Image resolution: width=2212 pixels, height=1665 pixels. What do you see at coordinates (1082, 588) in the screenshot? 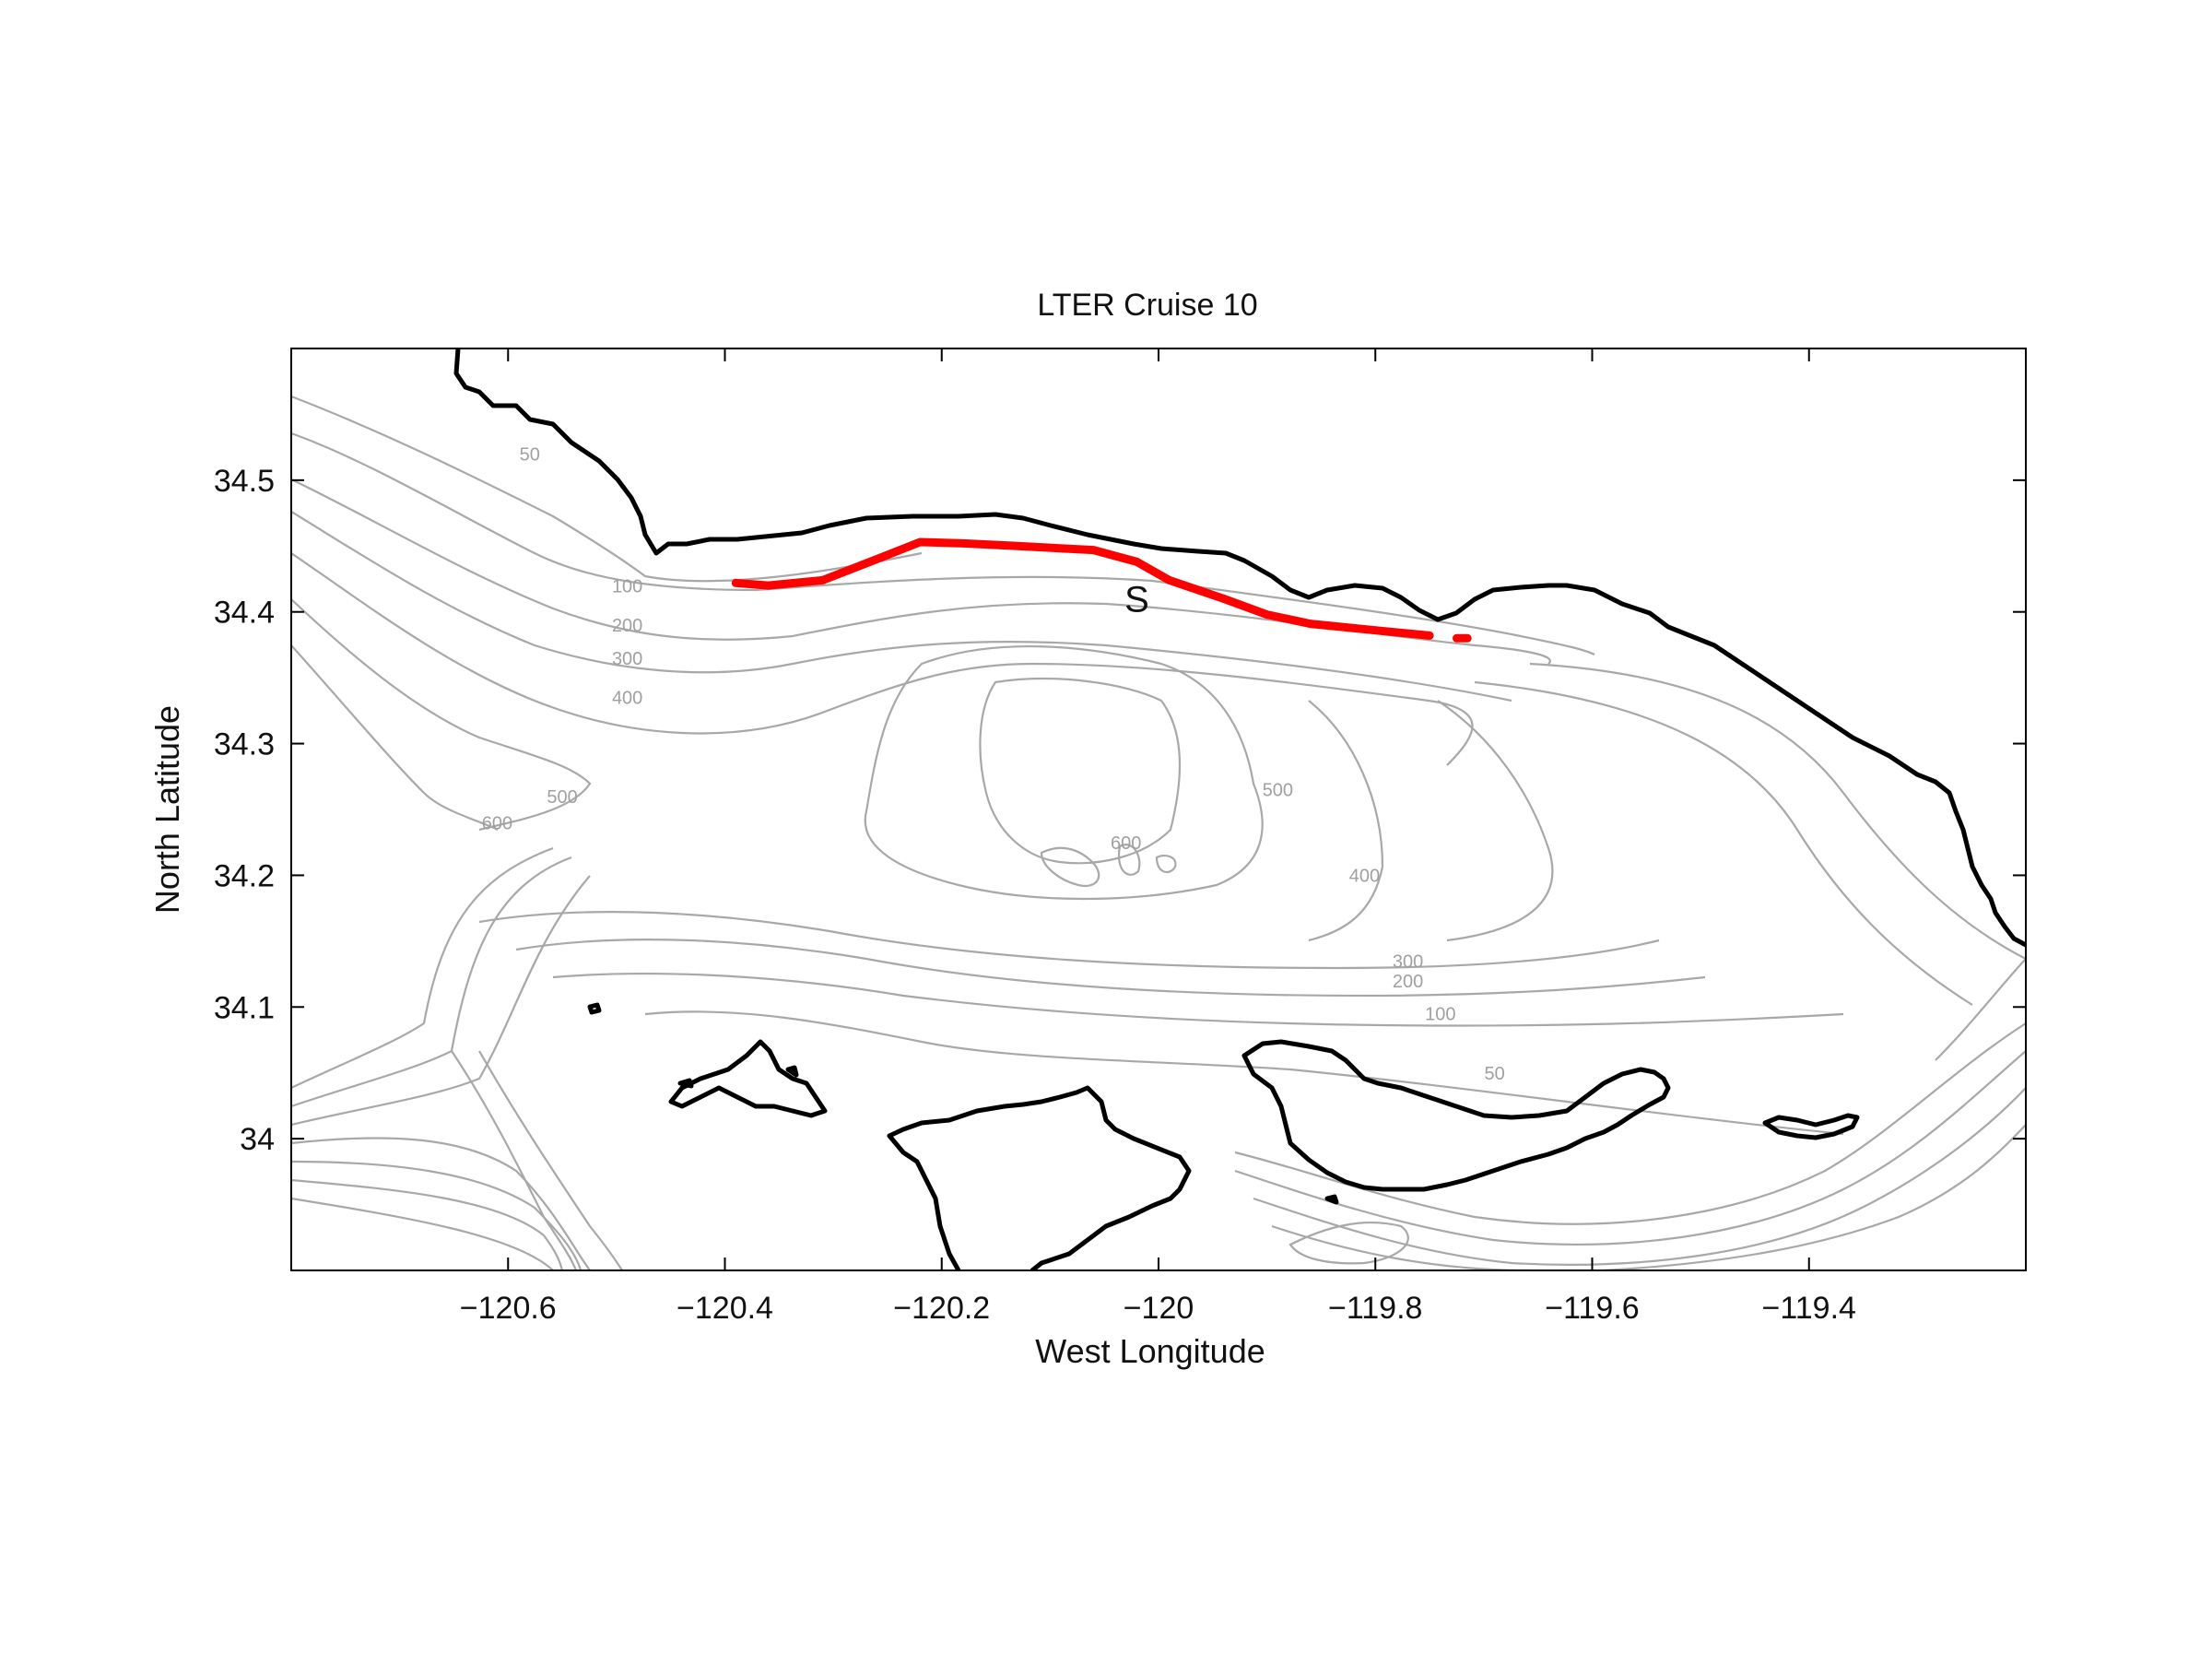
I see `cruise-track-line` at bounding box center [1082, 588].